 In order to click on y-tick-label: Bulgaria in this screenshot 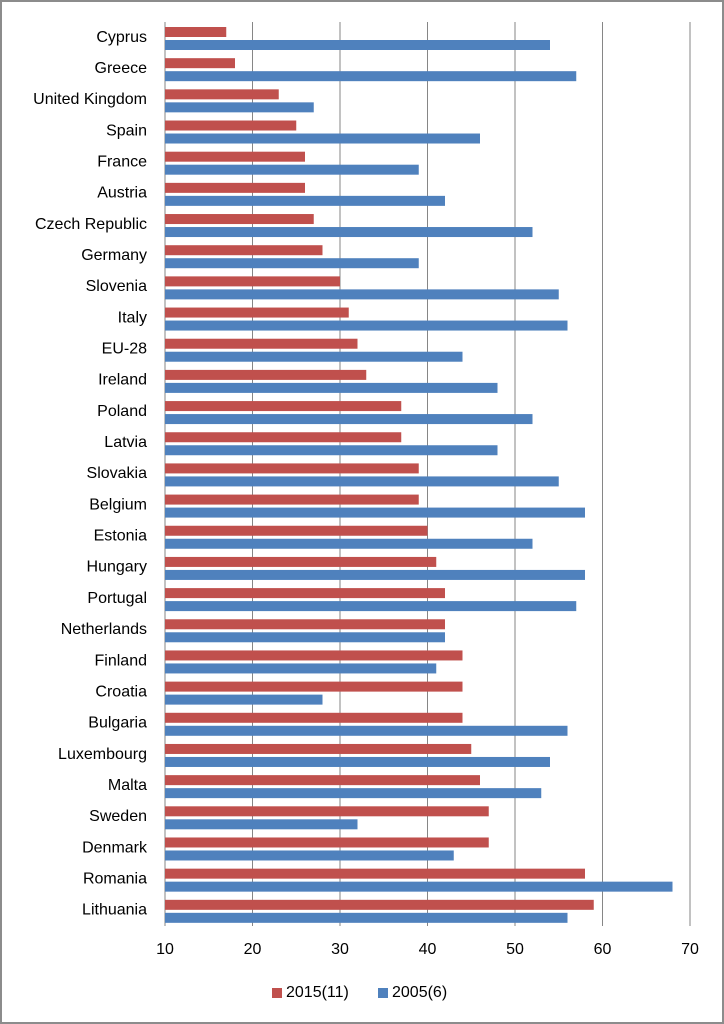, I will do `click(117, 723)`.